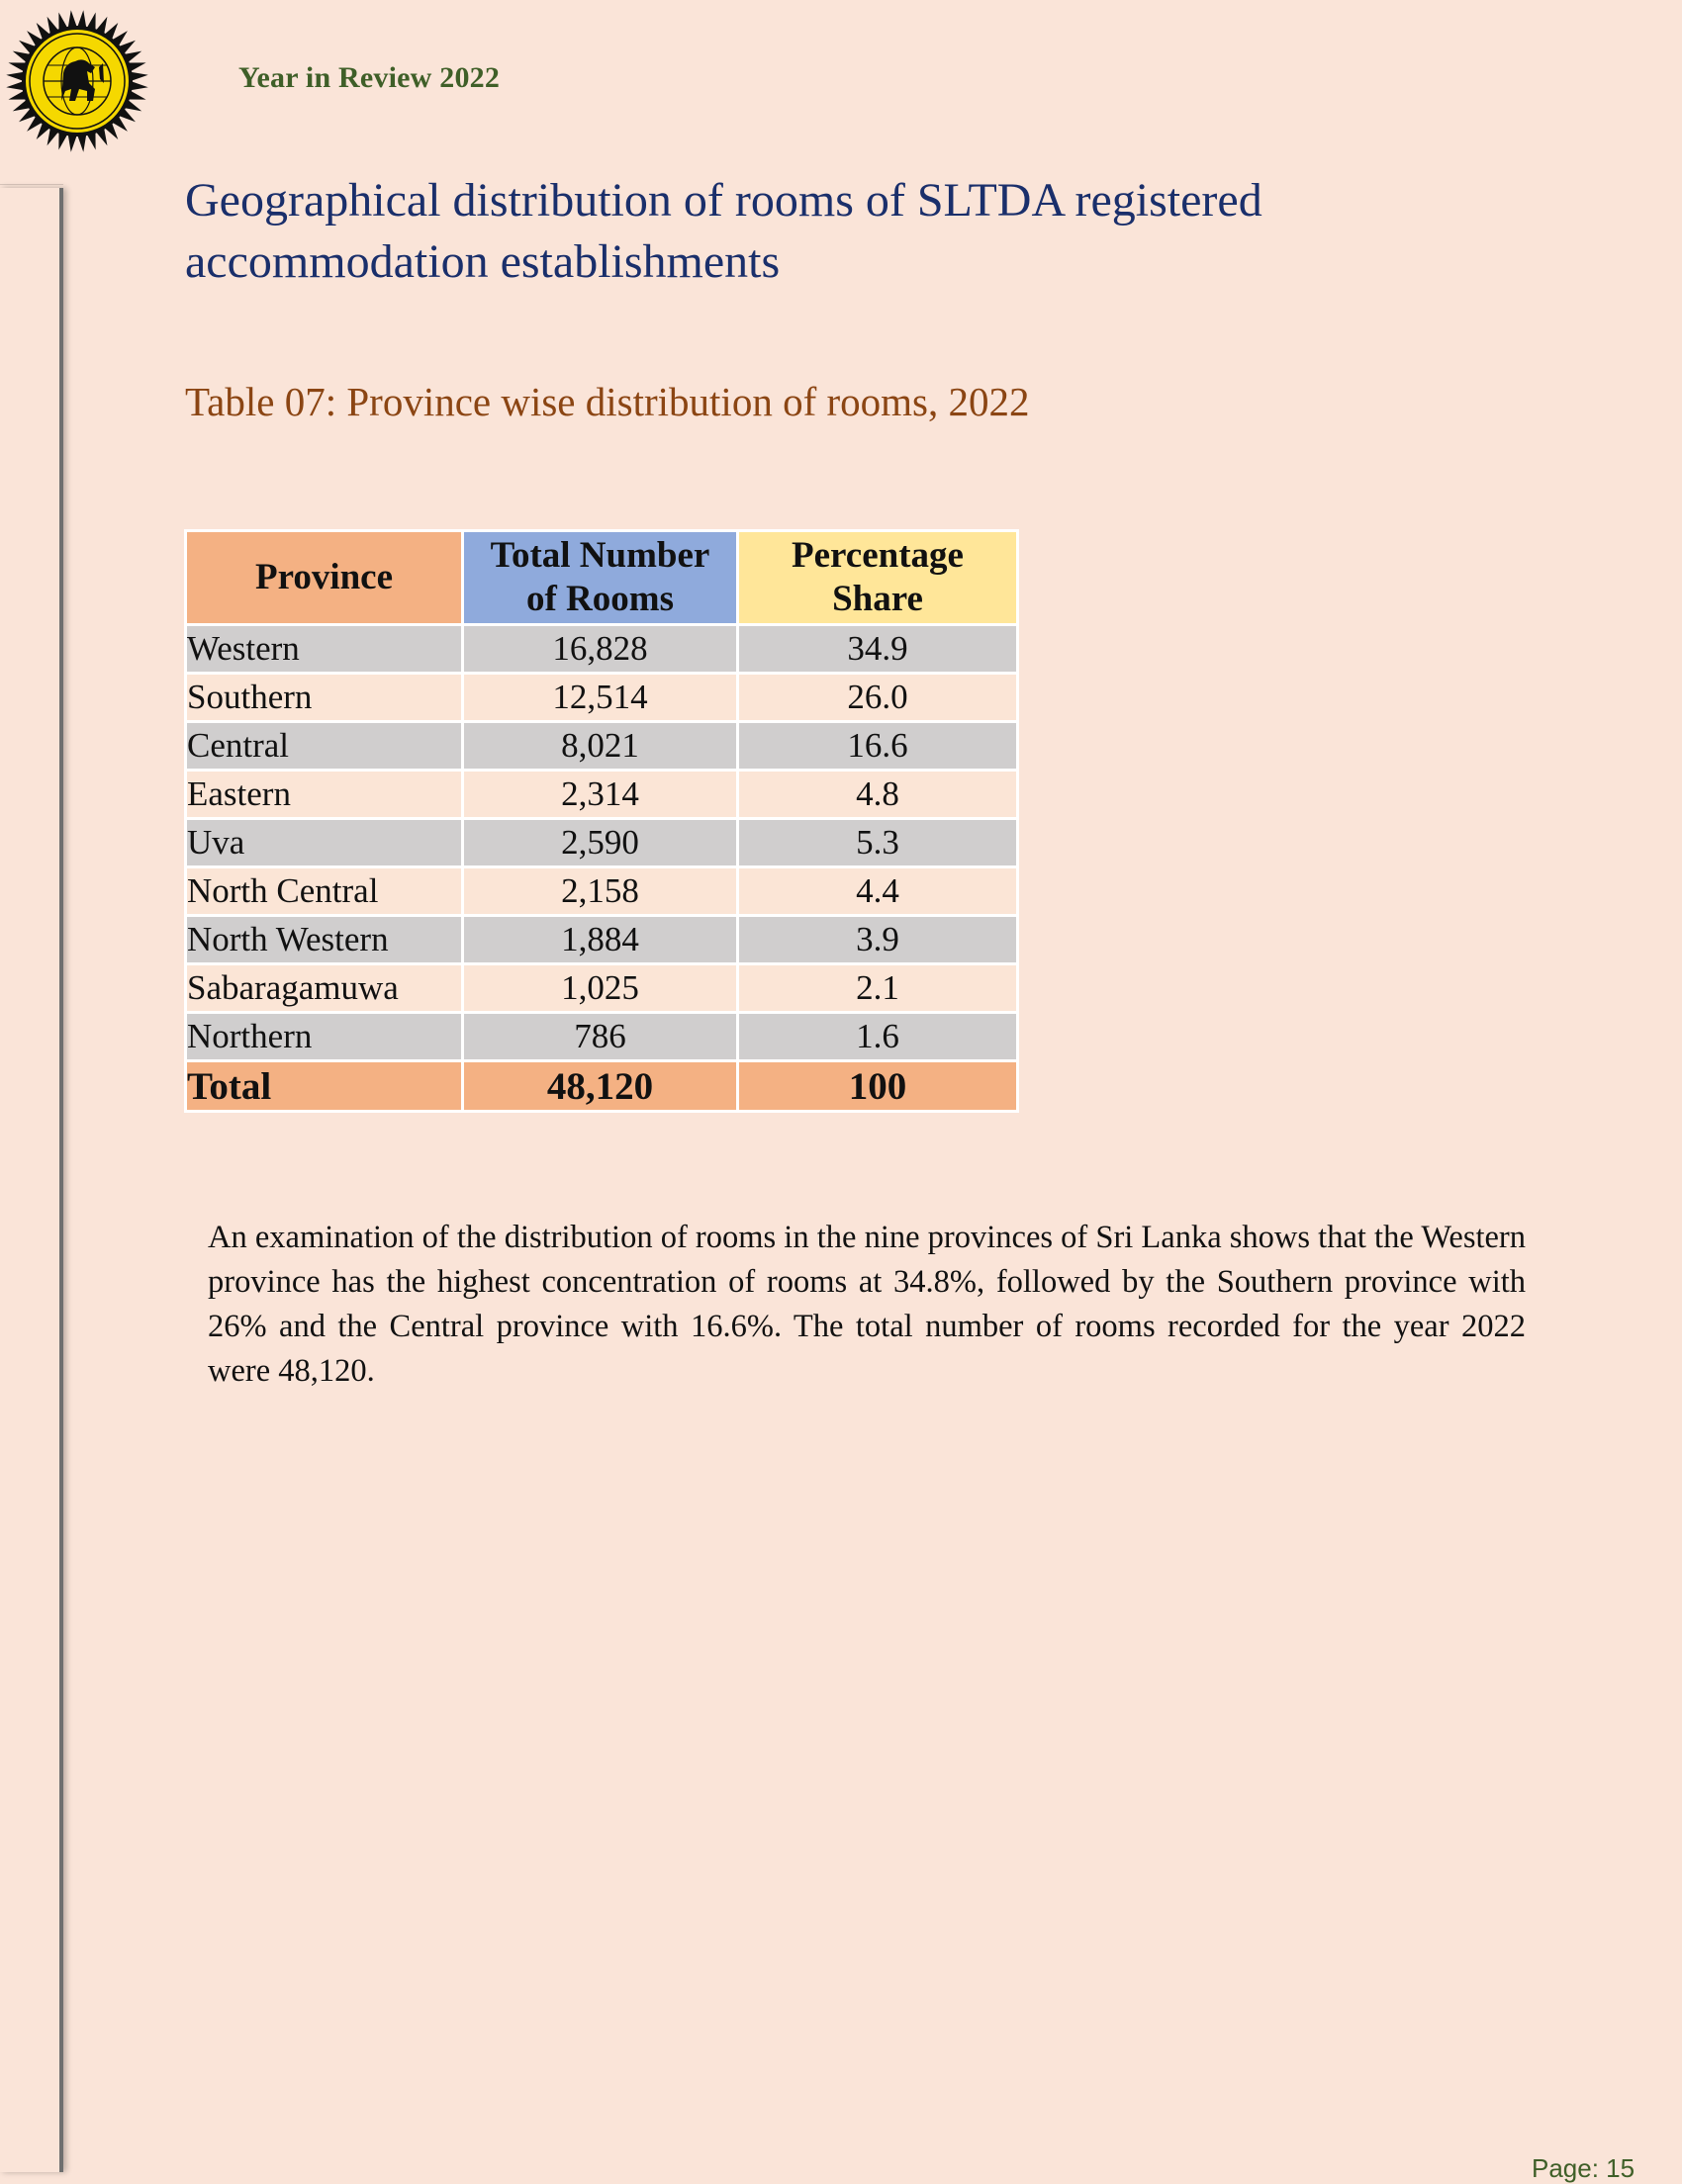  I want to click on table-total-row: Total 48,120 100, so click(601, 1086).